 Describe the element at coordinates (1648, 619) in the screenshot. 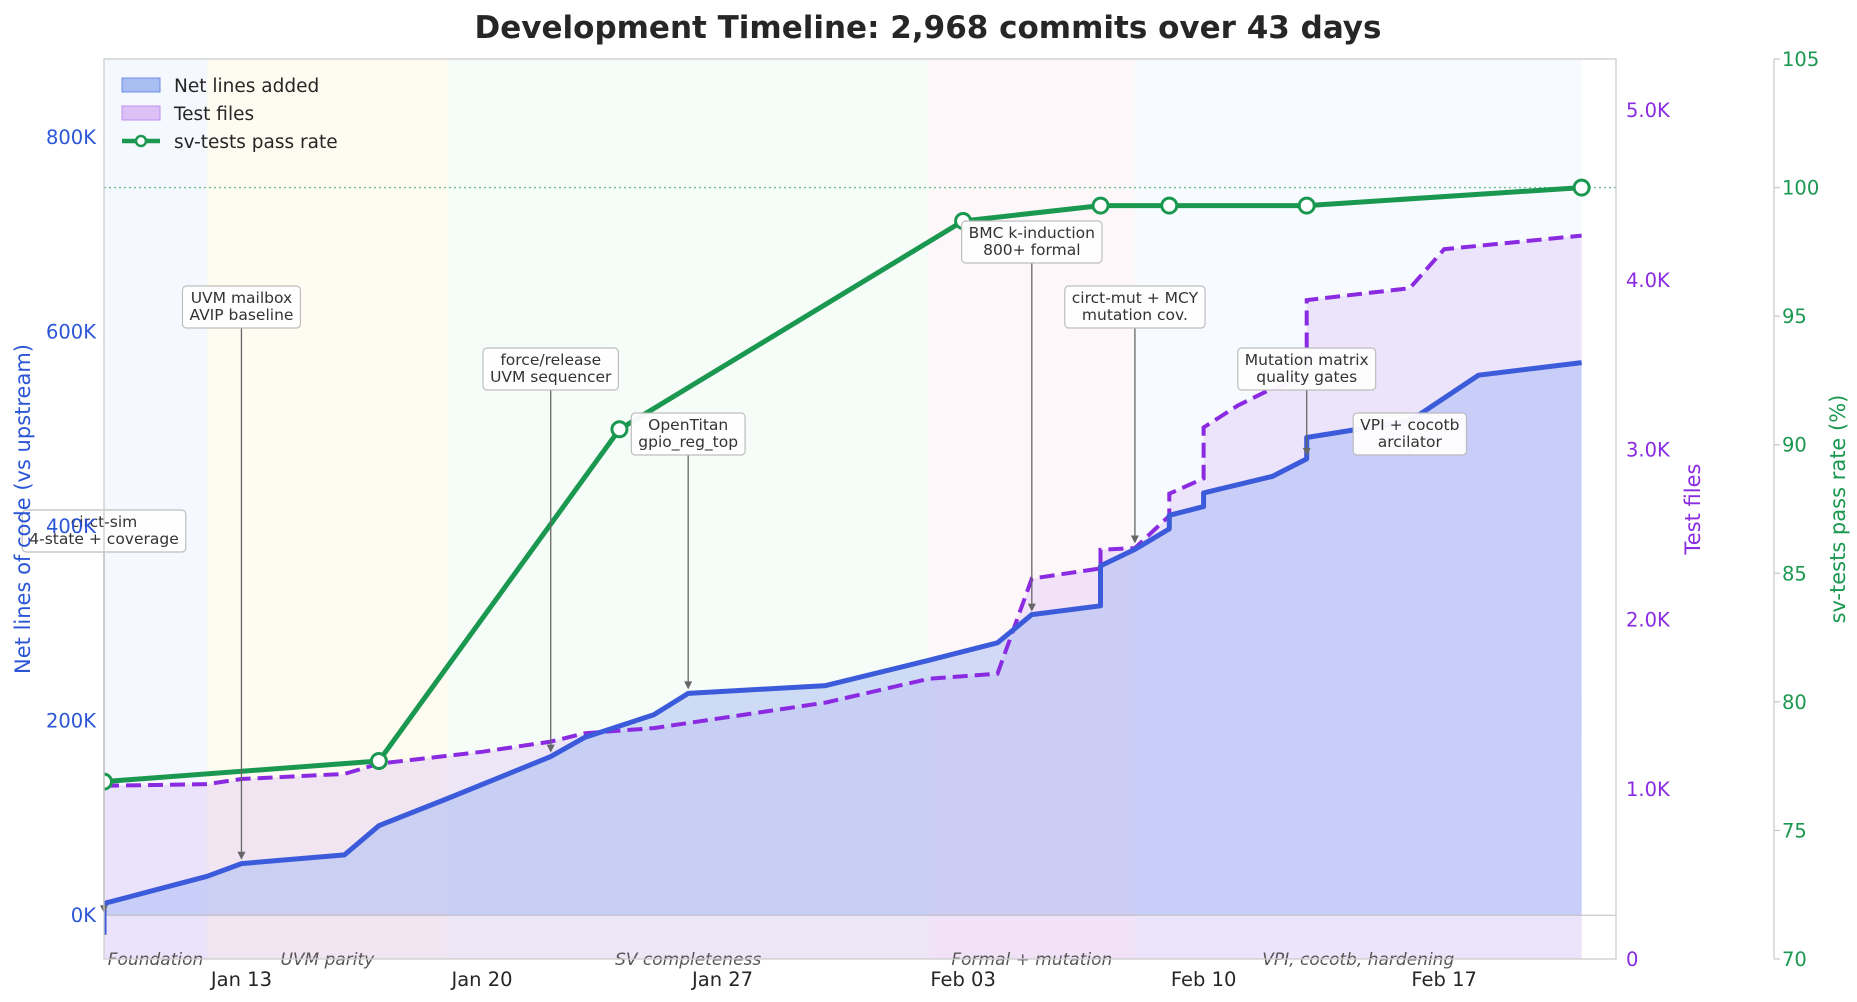

I see `right1-tick-label-2: 2.0K` at that location.